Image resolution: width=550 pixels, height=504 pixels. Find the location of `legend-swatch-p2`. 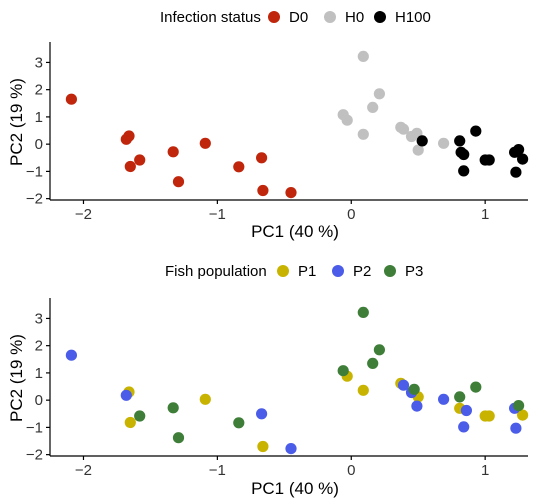

legend-swatch-p2 is located at coordinates (338, 271).